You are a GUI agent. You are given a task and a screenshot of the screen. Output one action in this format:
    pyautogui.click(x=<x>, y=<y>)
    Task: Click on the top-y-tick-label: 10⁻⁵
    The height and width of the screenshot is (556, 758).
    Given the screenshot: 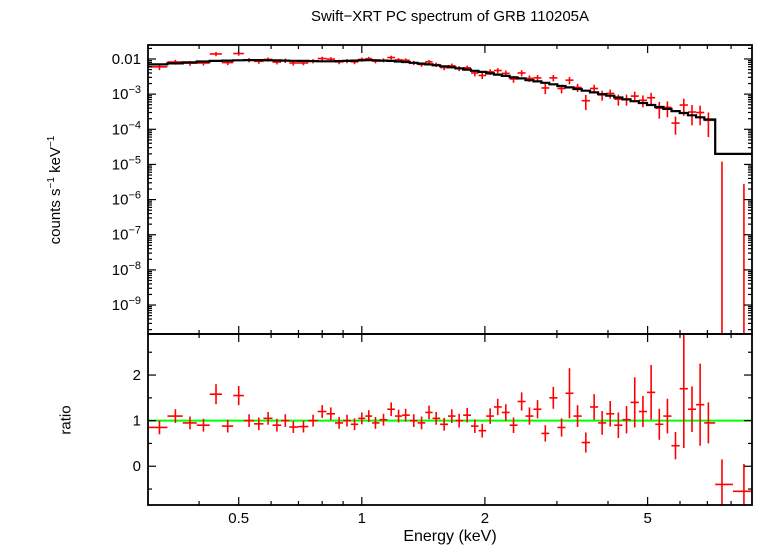 What is the action you would take?
    pyautogui.click(x=126, y=163)
    